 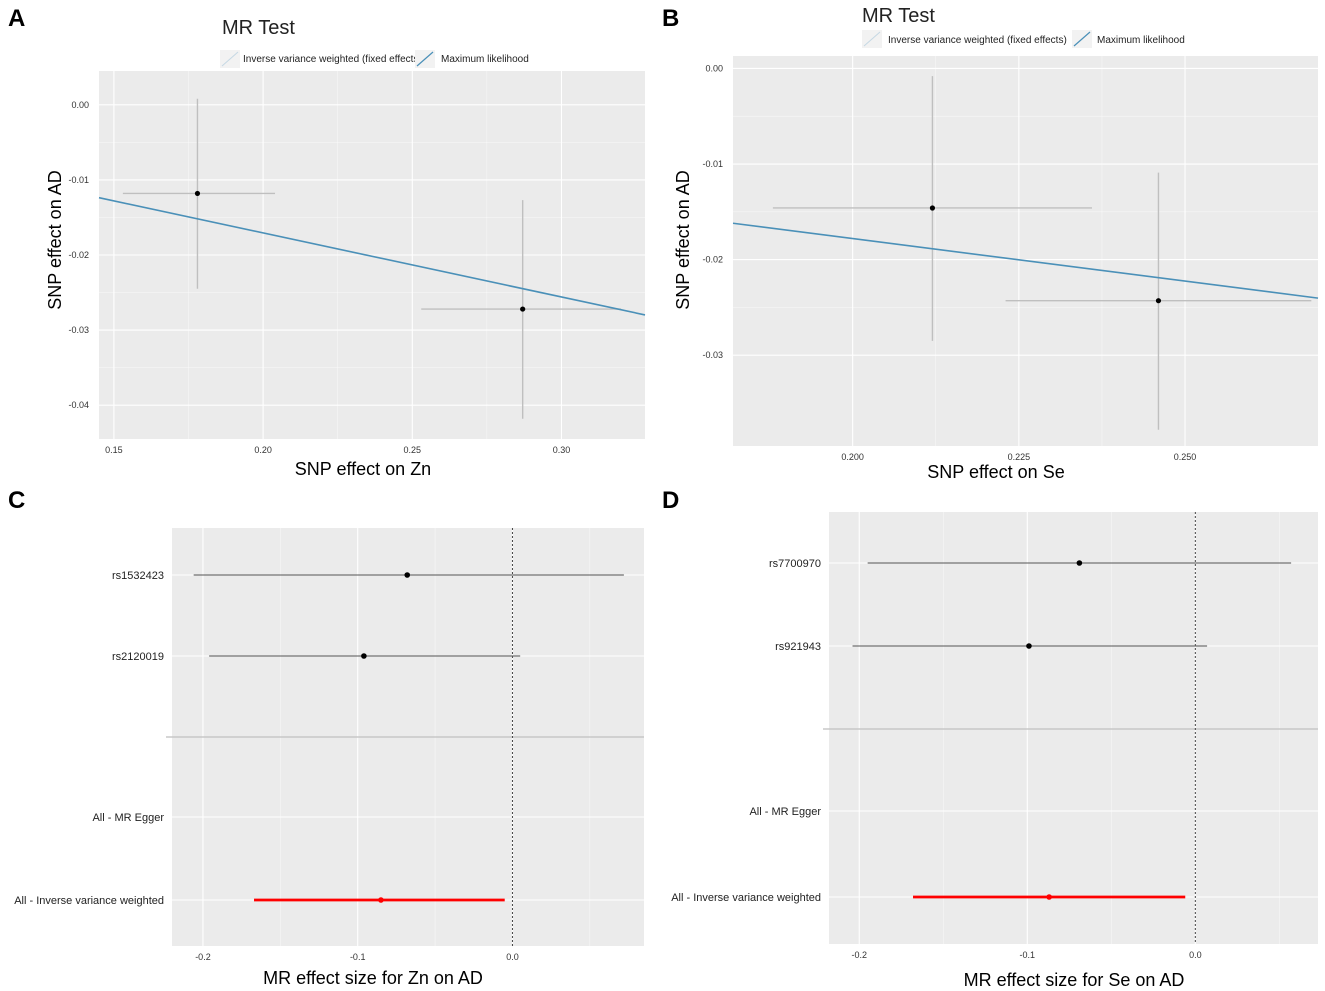 What do you see at coordinates (798, 647) in the screenshot?
I see `row-label: rs921943` at bounding box center [798, 647].